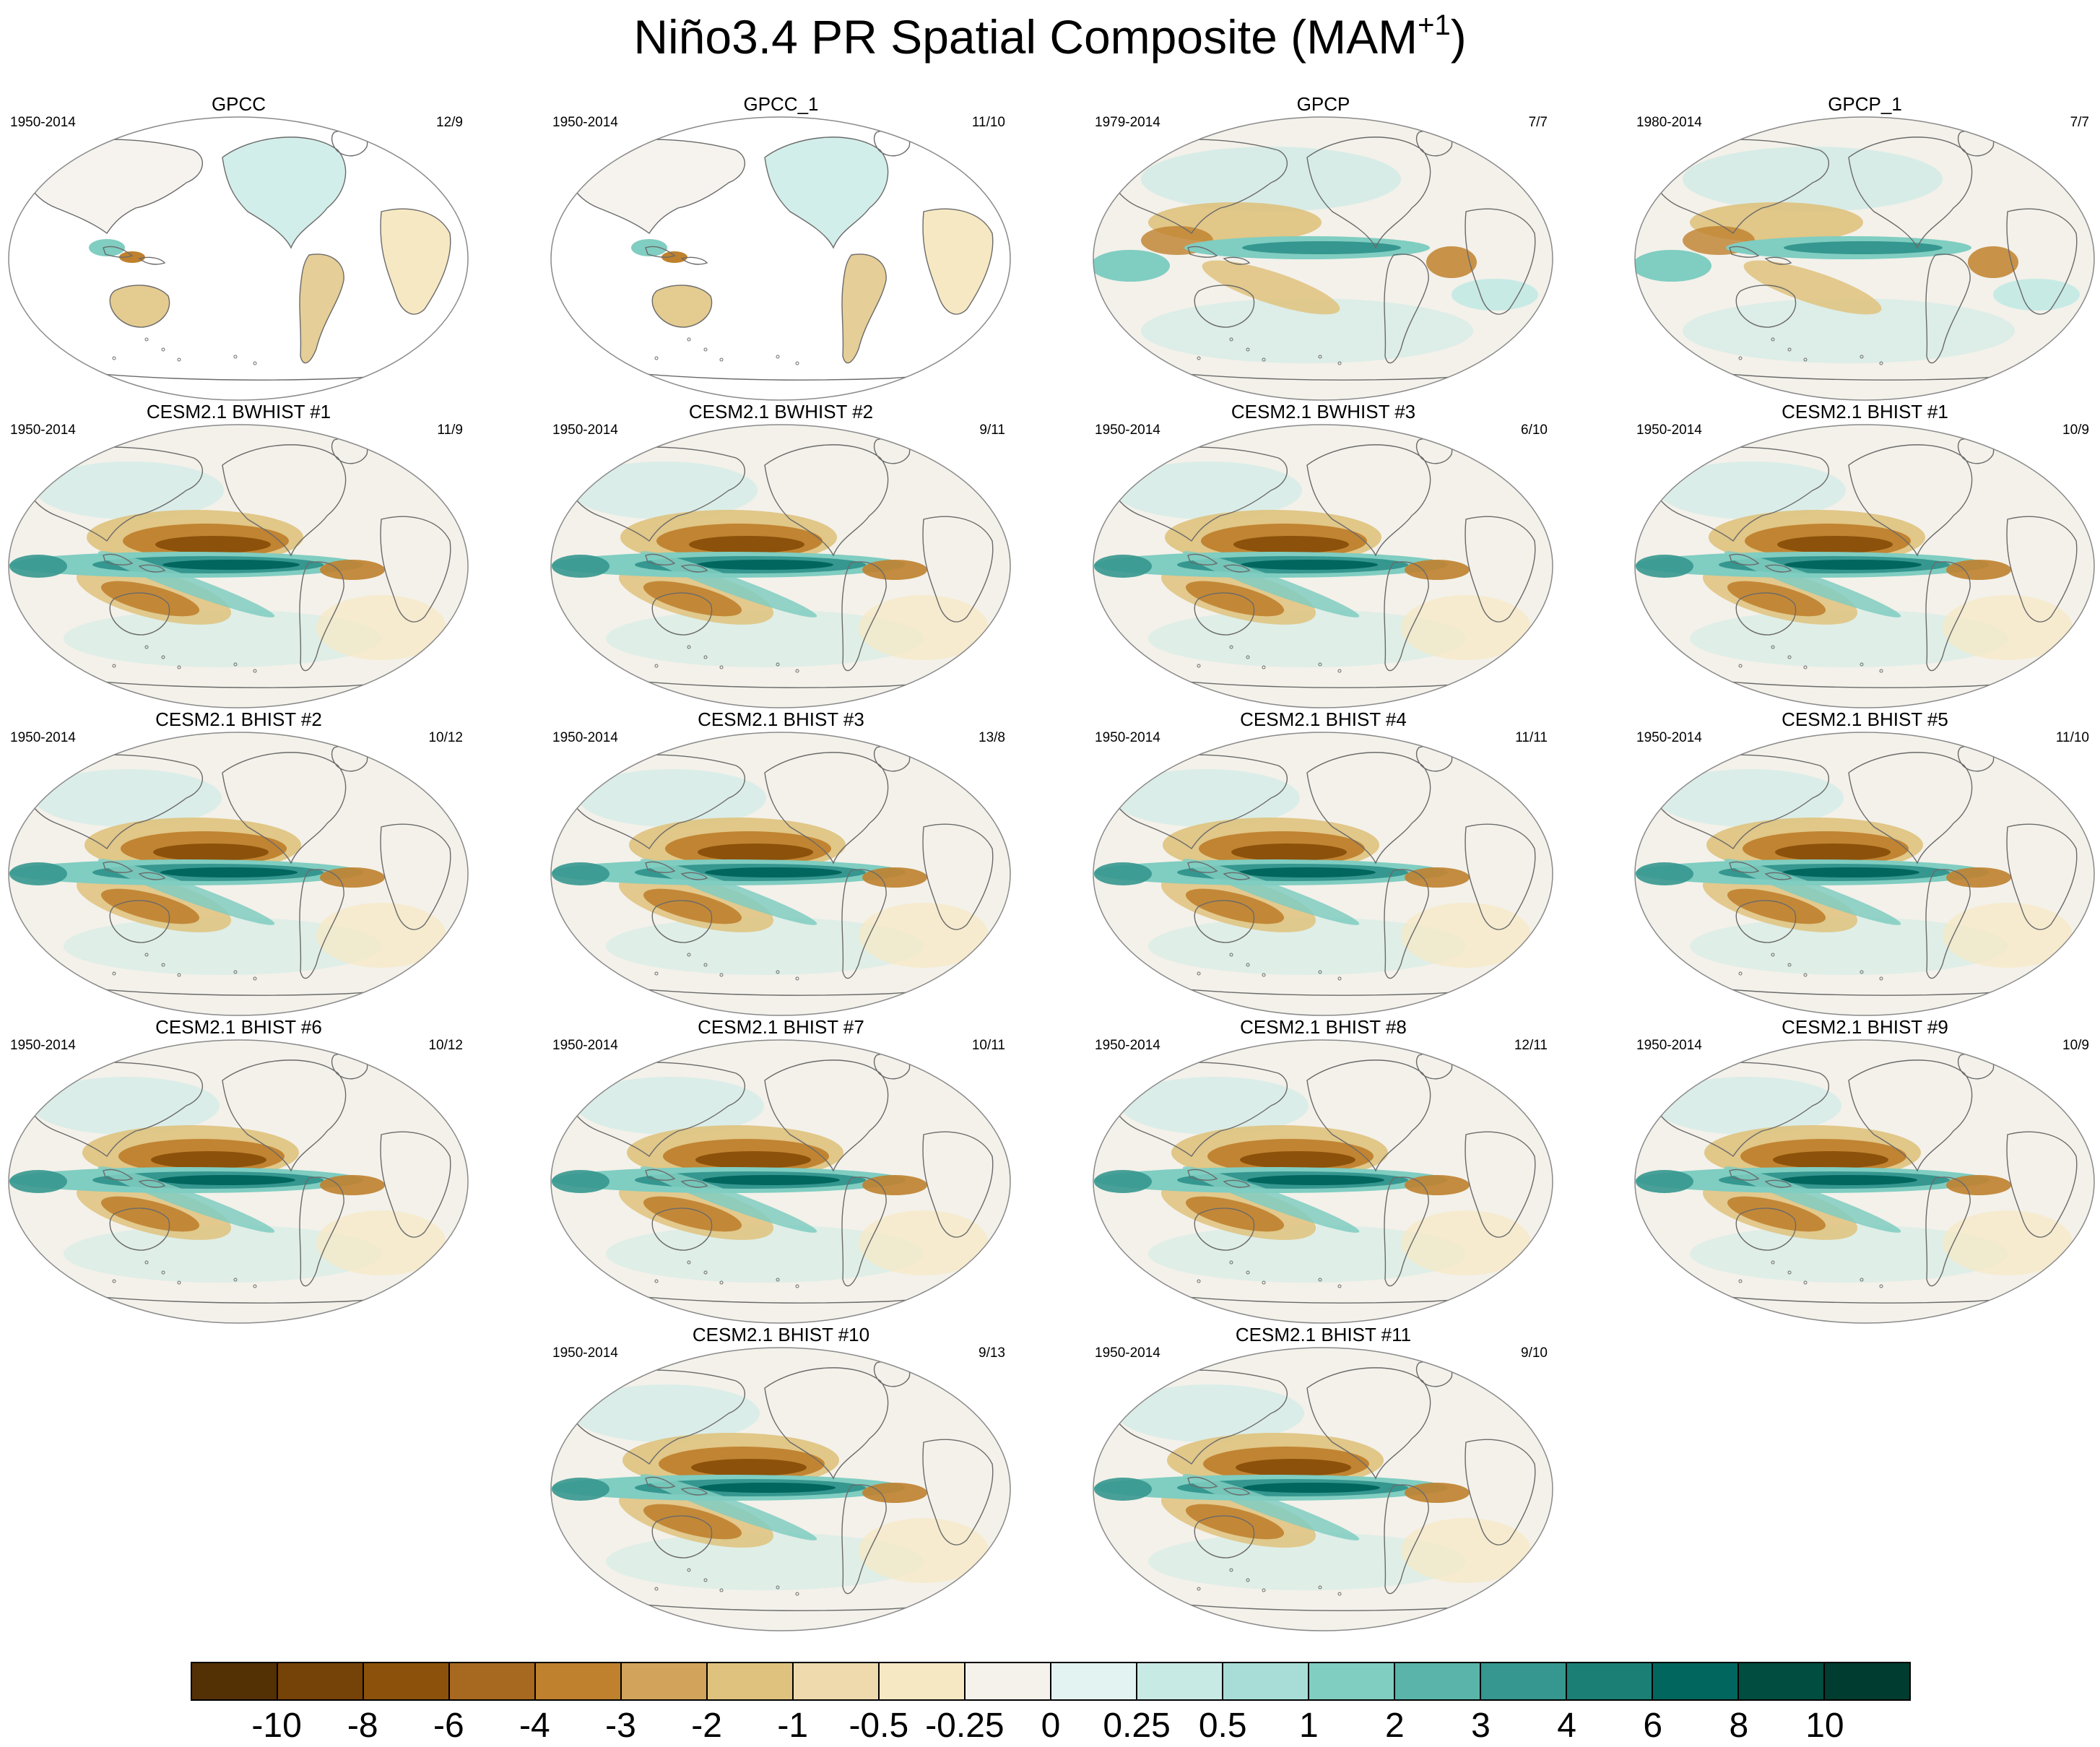  I want to click on panel-title: GPCC_1, so click(781, 104).